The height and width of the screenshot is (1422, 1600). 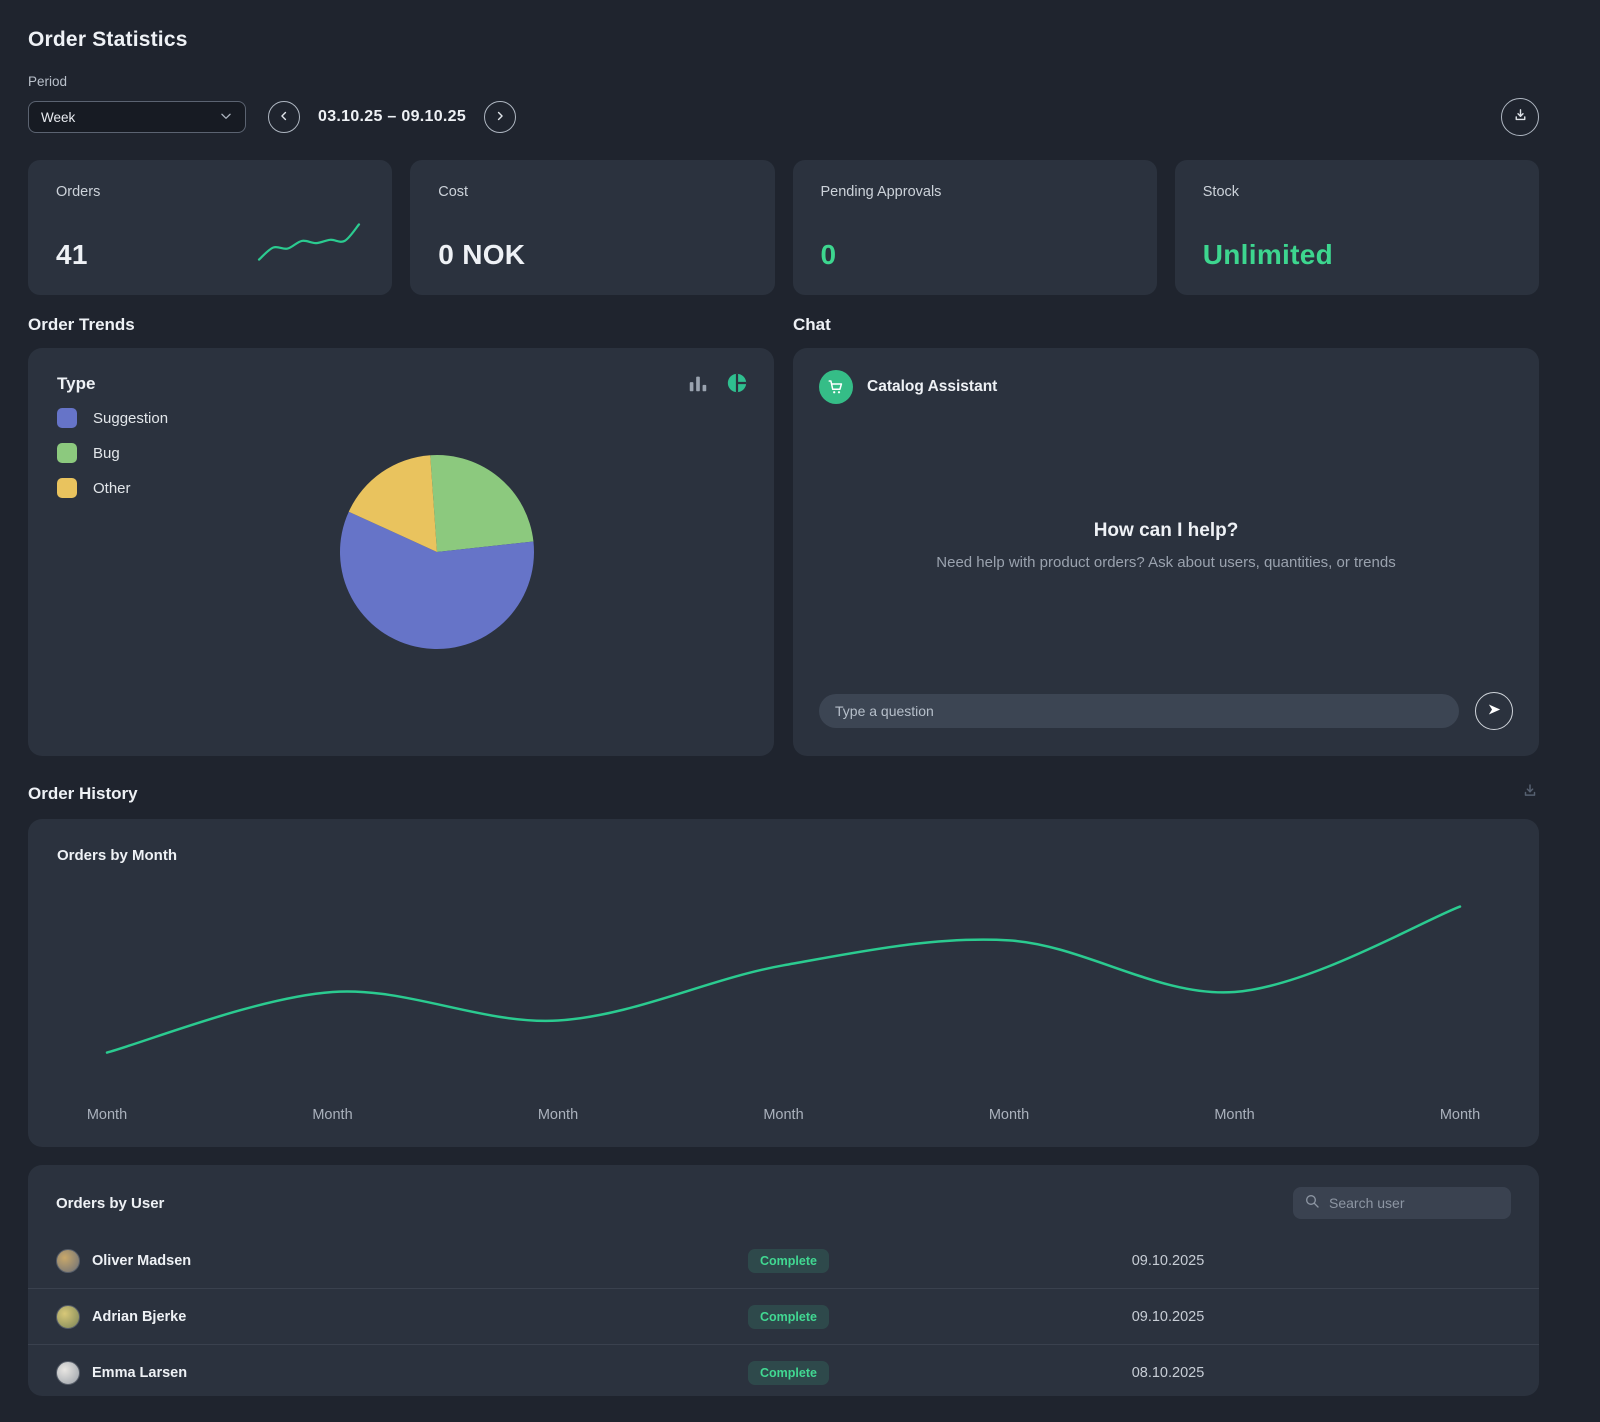 What do you see at coordinates (58, 117) in the screenshot?
I see `period-select-value: Week` at bounding box center [58, 117].